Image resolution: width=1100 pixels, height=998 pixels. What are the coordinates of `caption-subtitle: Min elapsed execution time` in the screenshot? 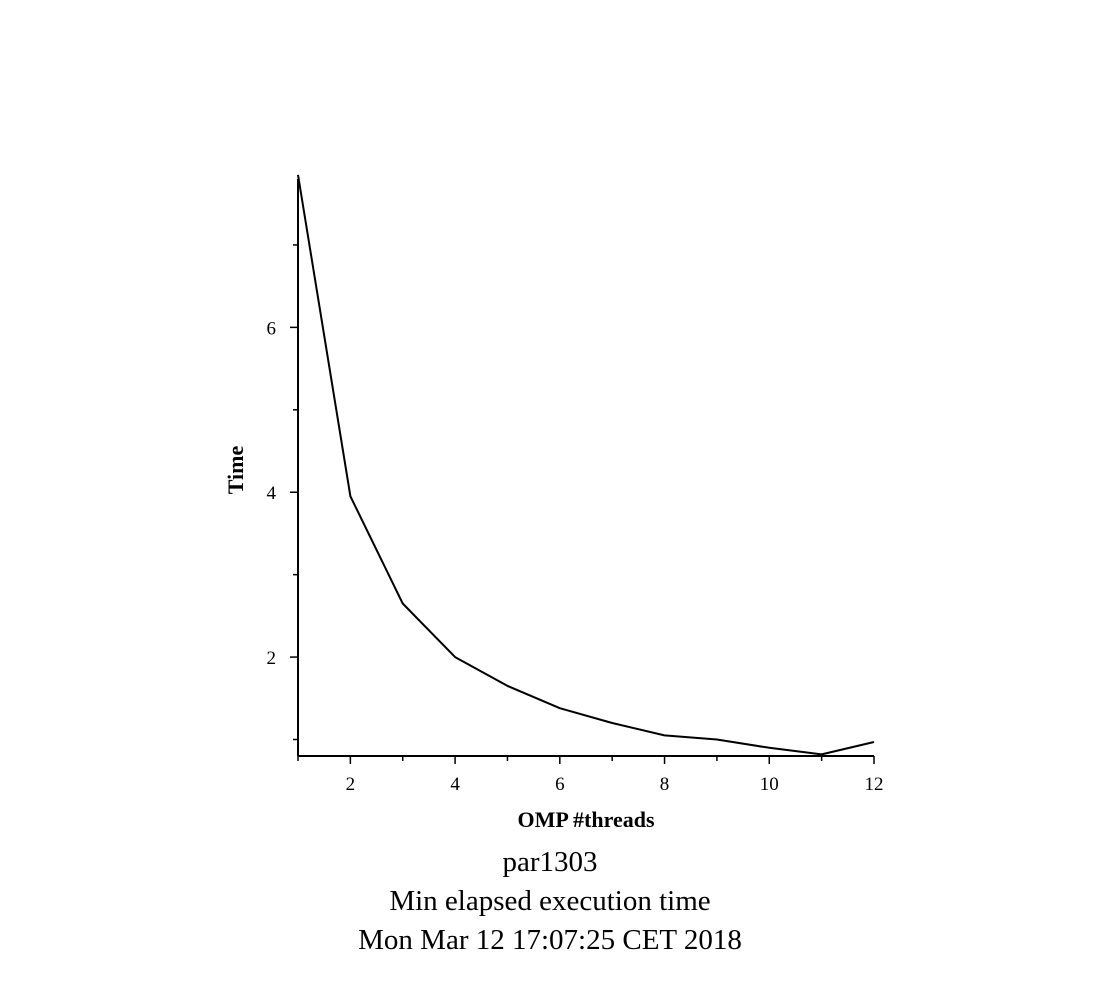 It's located at (550, 901).